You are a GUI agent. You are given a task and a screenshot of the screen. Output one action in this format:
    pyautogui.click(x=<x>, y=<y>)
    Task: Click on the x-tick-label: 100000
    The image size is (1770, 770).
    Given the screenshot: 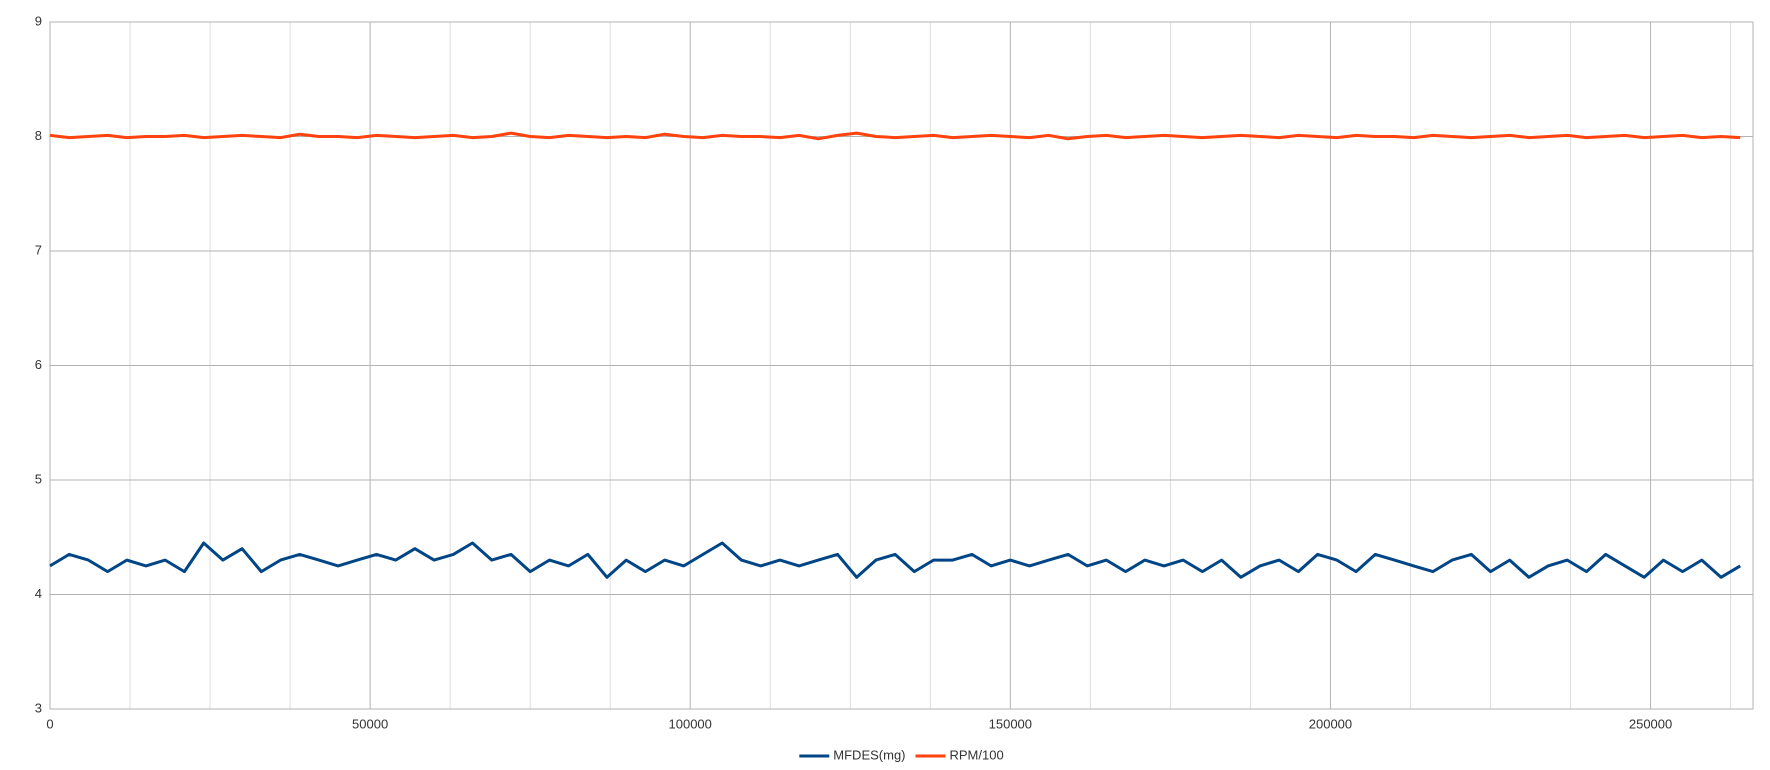 What is the action you would take?
    pyautogui.click(x=690, y=723)
    